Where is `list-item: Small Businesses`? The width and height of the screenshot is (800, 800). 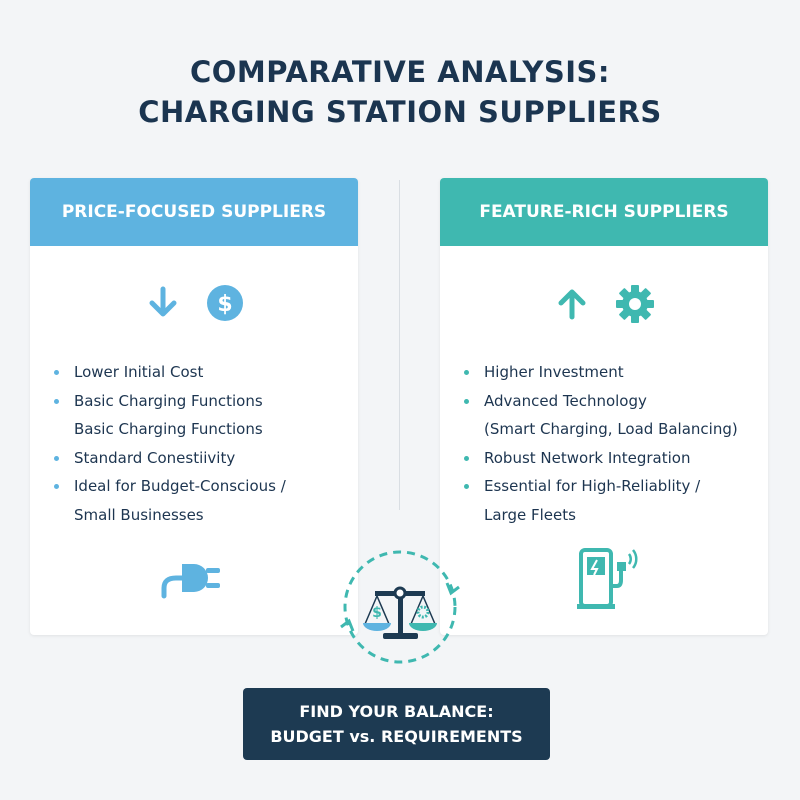 list-item: Small Businesses is located at coordinates (139, 514).